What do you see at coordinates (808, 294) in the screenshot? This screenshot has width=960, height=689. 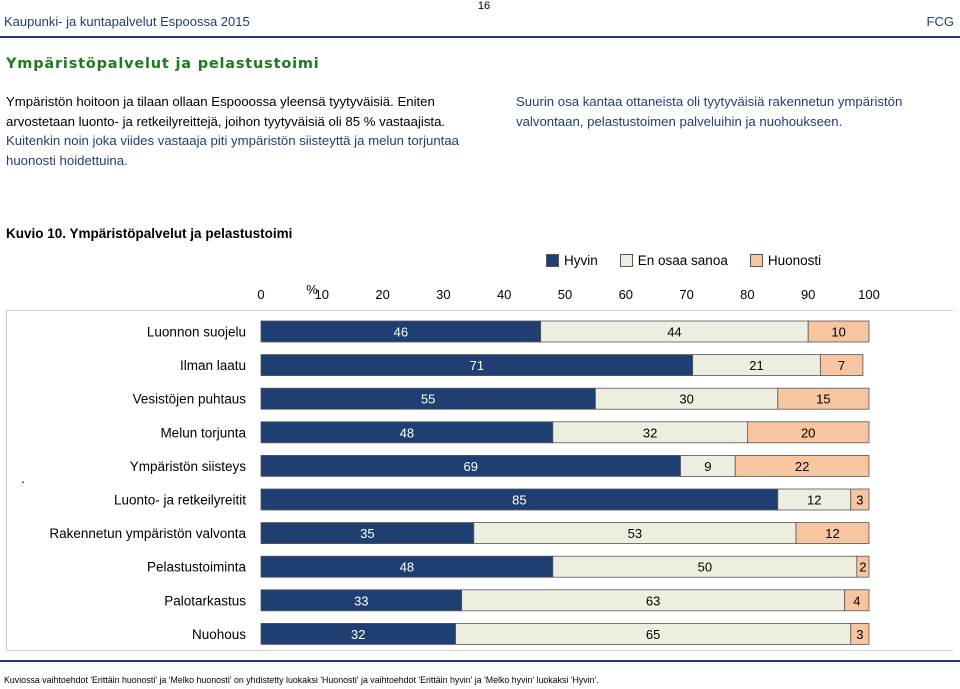 I see `x-tick-label: 90` at bounding box center [808, 294].